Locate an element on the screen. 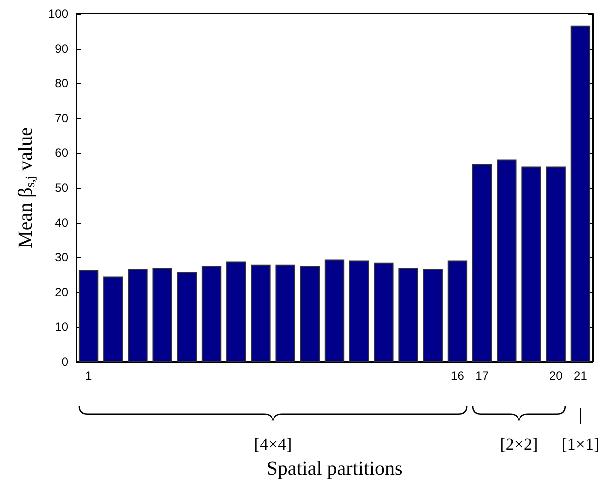  x-tick-label: 17 is located at coordinates (483, 376).